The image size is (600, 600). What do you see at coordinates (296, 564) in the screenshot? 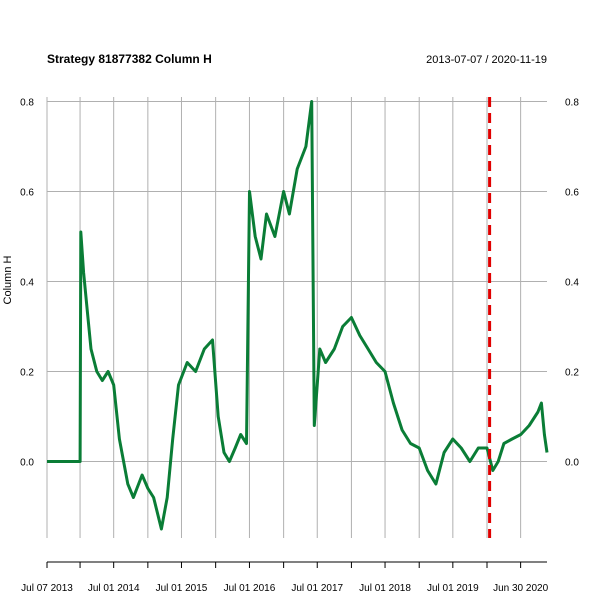
I see `x-axis` at bounding box center [296, 564].